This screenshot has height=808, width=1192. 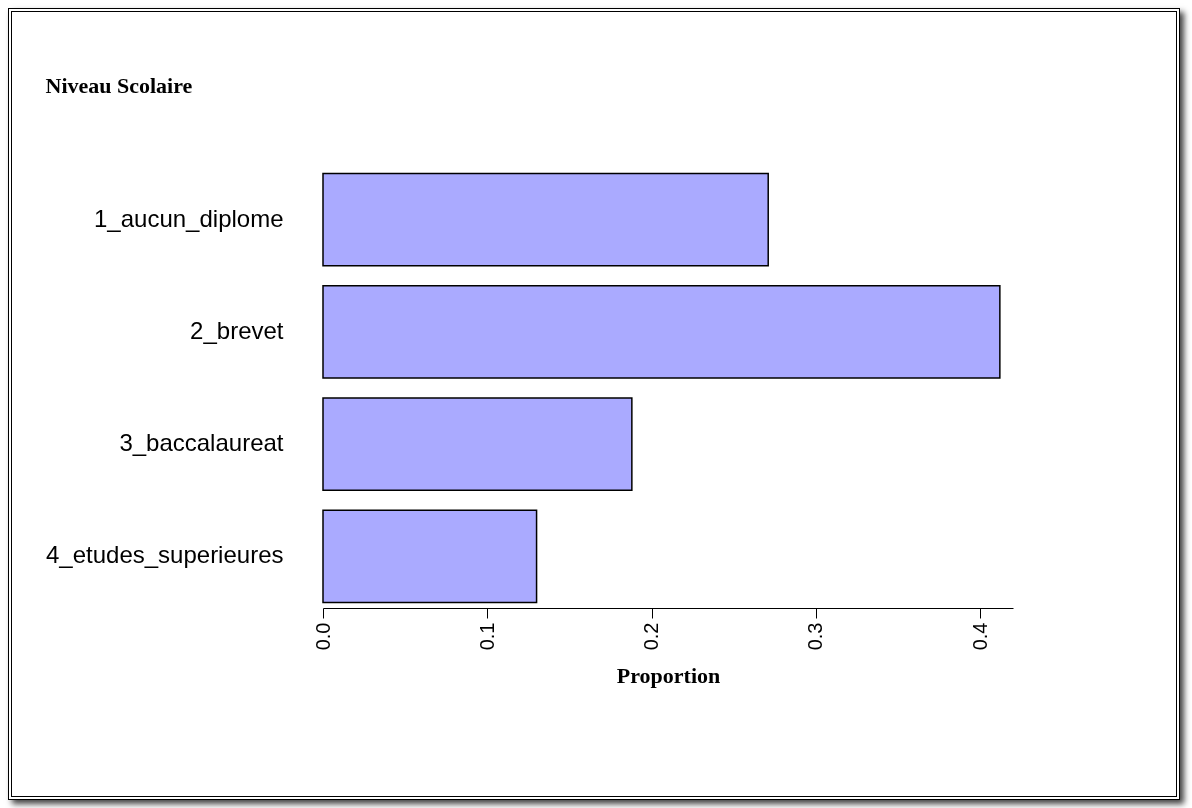 What do you see at coordinates (164, 555) in the screenshot?
I see `y-tick-label: 4_etudes_superieures` at bounding box center [164, 555].